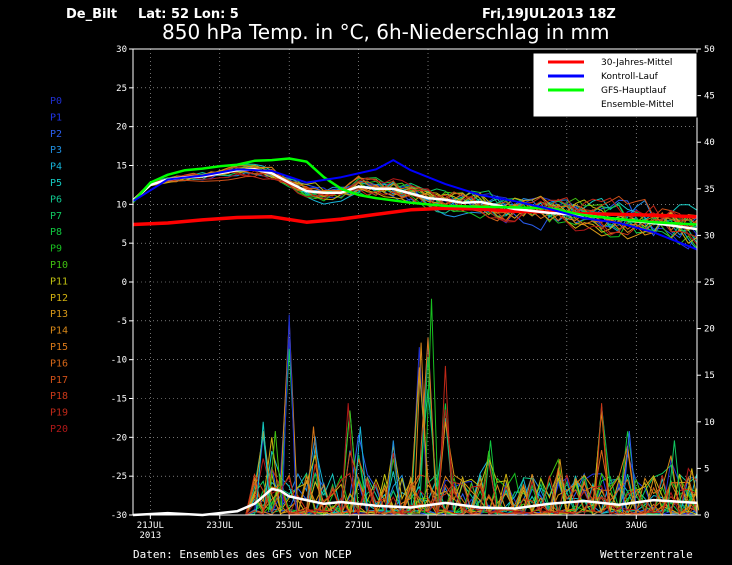 The width and height of the screenshot is (732, 565). Describe the element at coordinates (56, 232) in the screenshot. I see `member-label: P8` at that location.